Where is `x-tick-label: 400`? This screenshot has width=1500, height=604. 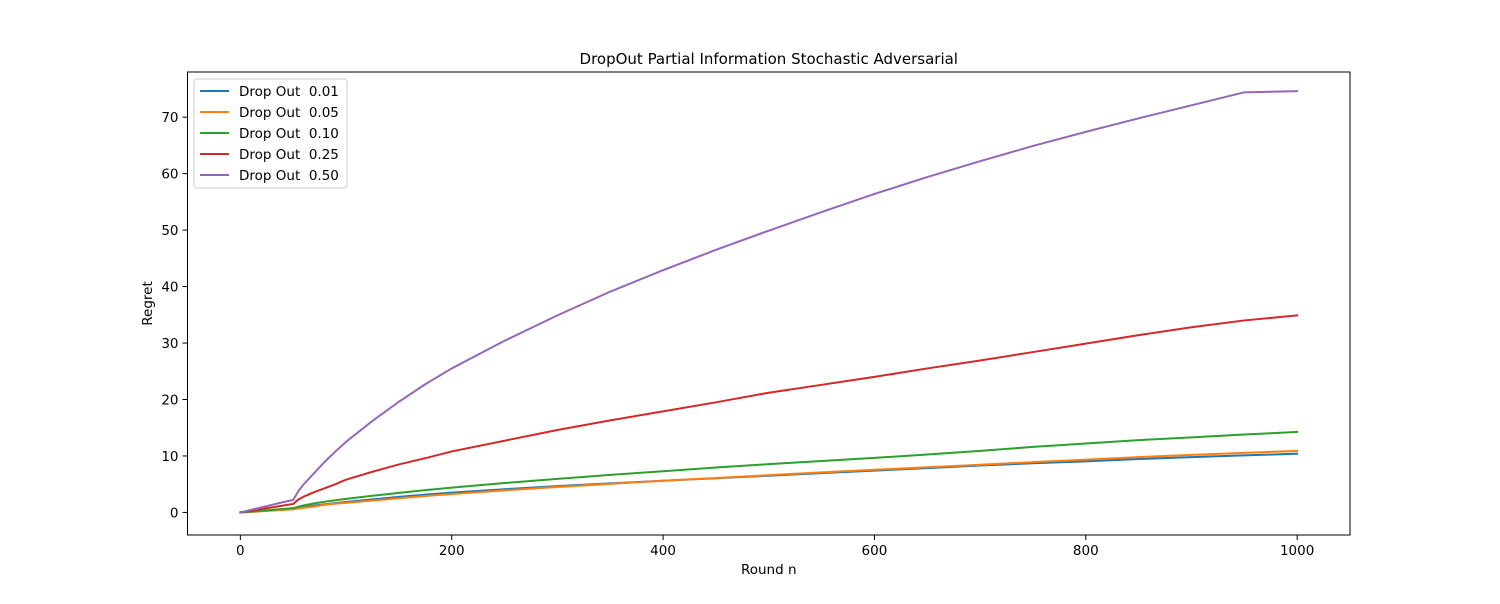
x-tick-label: 400 is located at coordinates (663, 551).